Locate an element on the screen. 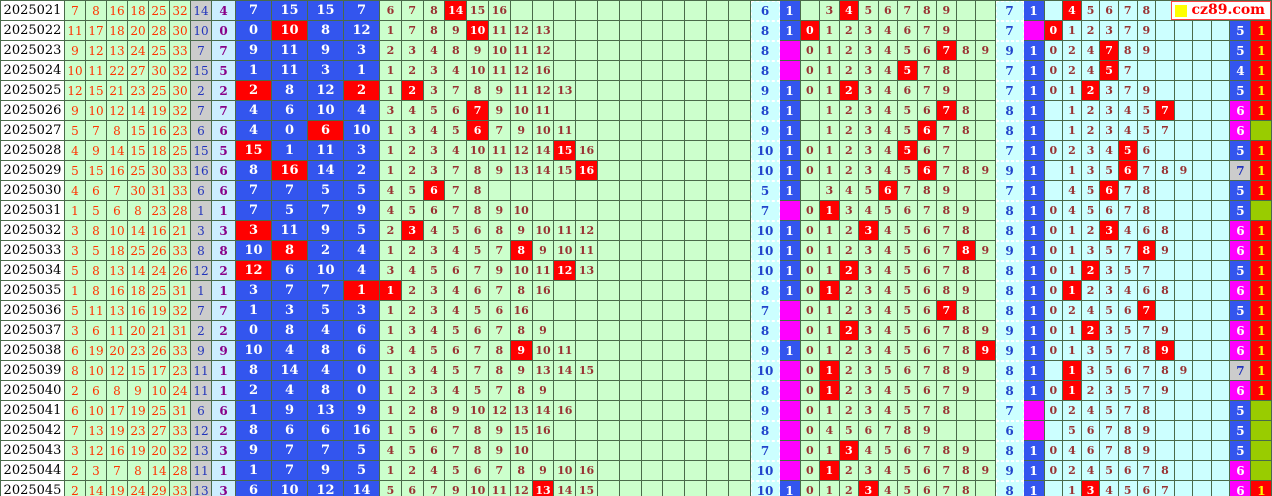  period-cell: 2025028 is located at coordinates (33, 151).